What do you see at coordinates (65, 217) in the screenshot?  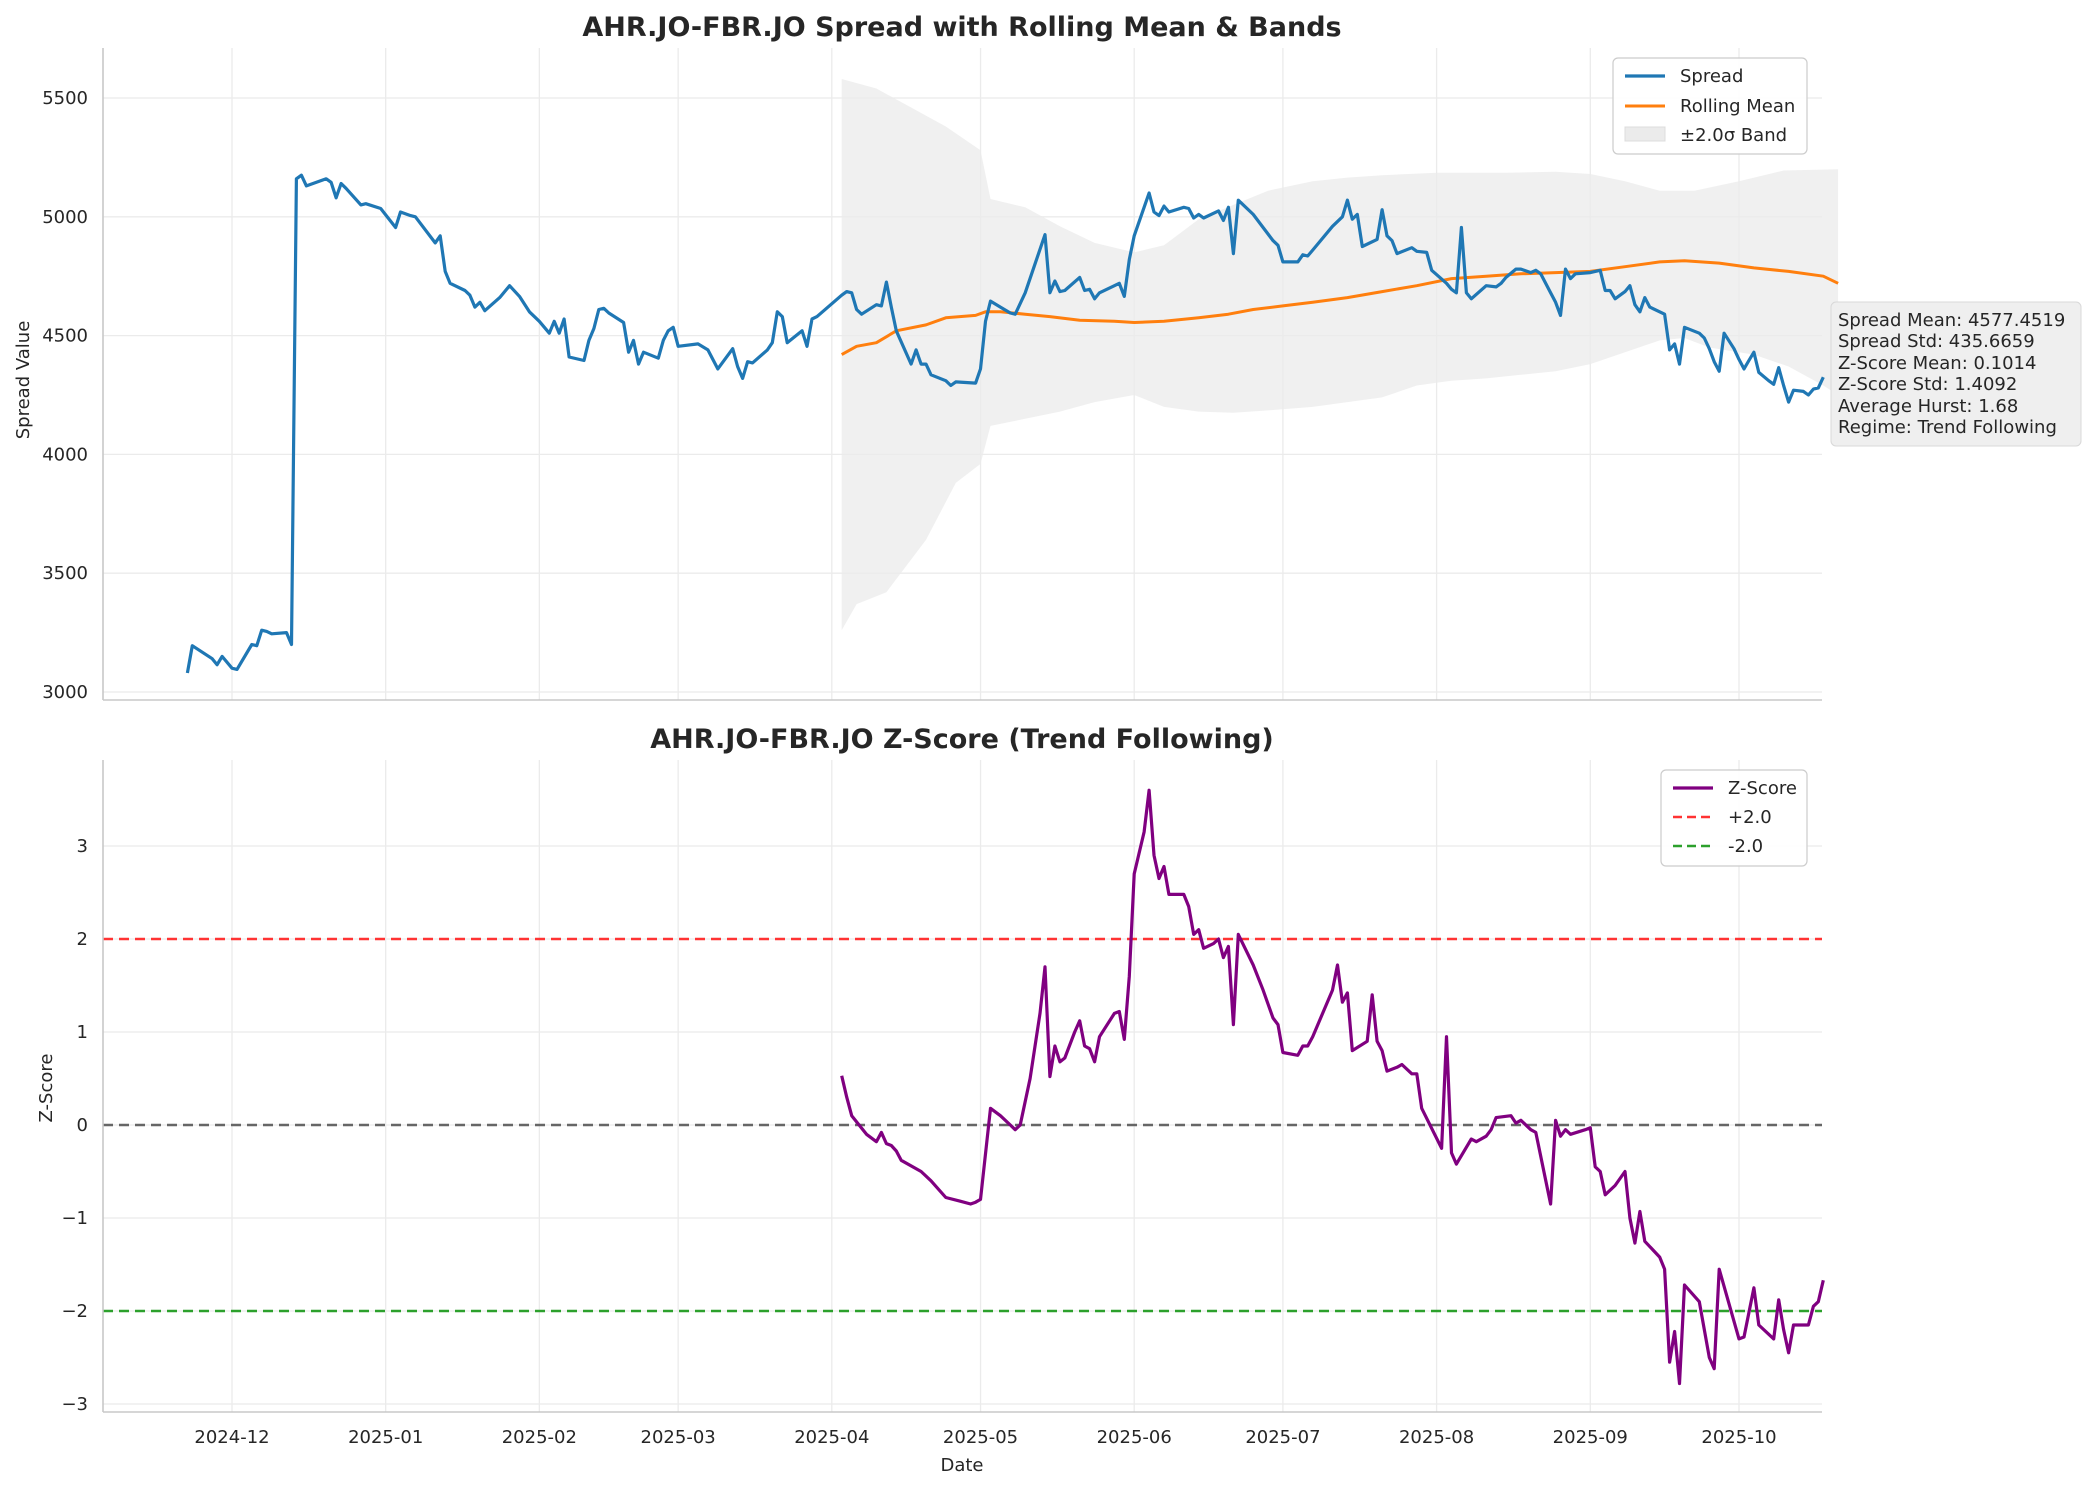 I see `y-tick-label: 5000` at bounding box center [65, 217].